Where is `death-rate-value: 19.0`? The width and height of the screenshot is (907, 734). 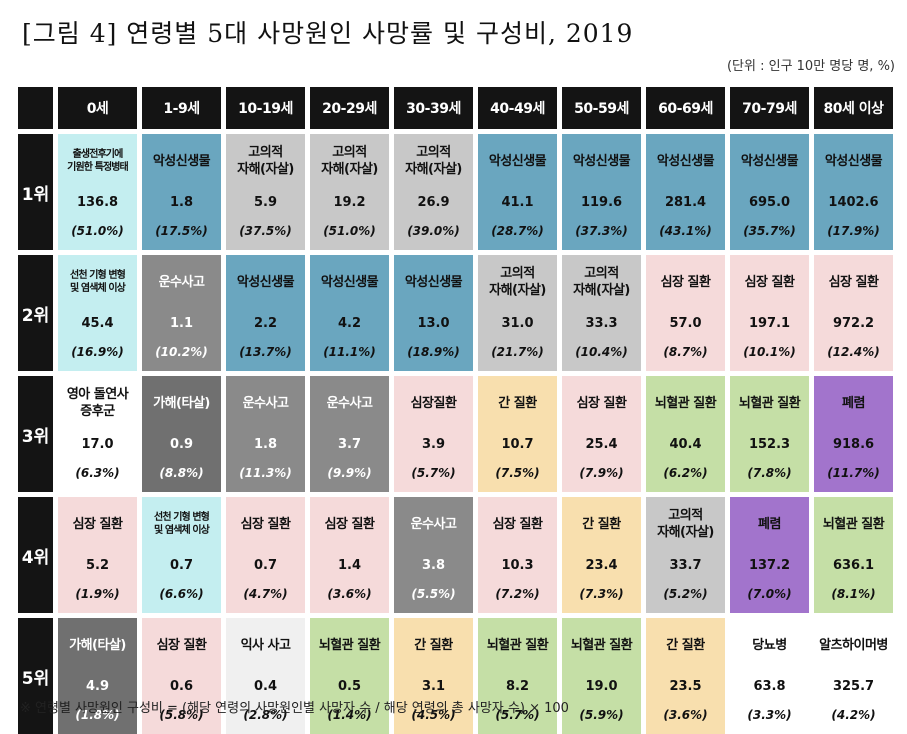 death-rate-value: 19.0 is located at coordinates (601, 686).